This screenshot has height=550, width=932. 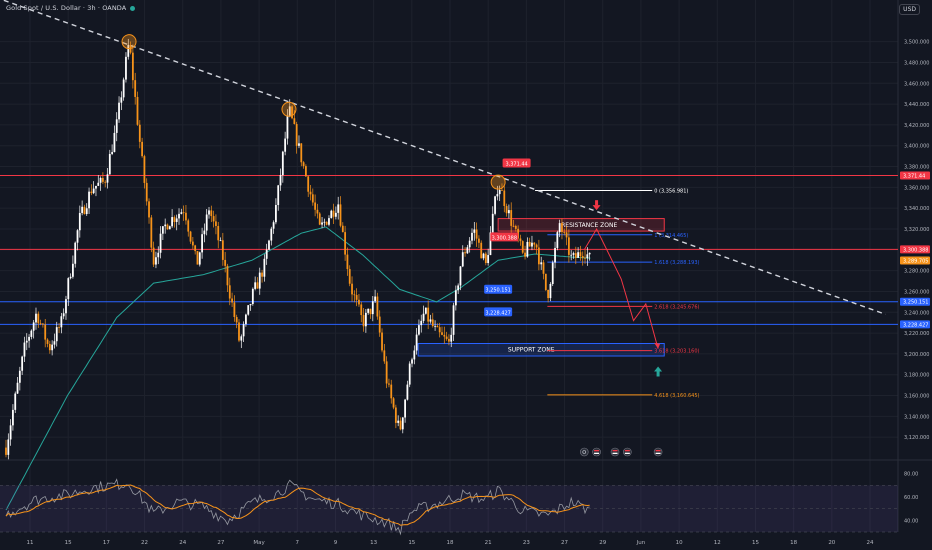 What do you see at coordinates (916, 417) in the screenshot?
I see `price-tick-label: 3,140.000` at bounding box center [916, 417].